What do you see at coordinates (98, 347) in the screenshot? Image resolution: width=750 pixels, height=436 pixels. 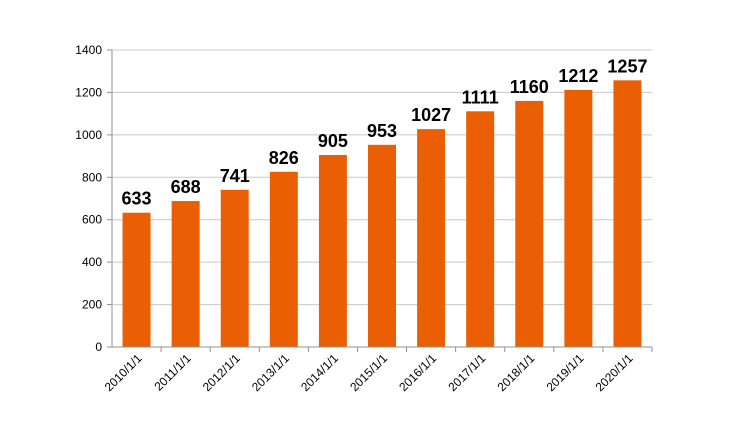 I see `y-tick-label: 0` at bounding box center [98, 347].